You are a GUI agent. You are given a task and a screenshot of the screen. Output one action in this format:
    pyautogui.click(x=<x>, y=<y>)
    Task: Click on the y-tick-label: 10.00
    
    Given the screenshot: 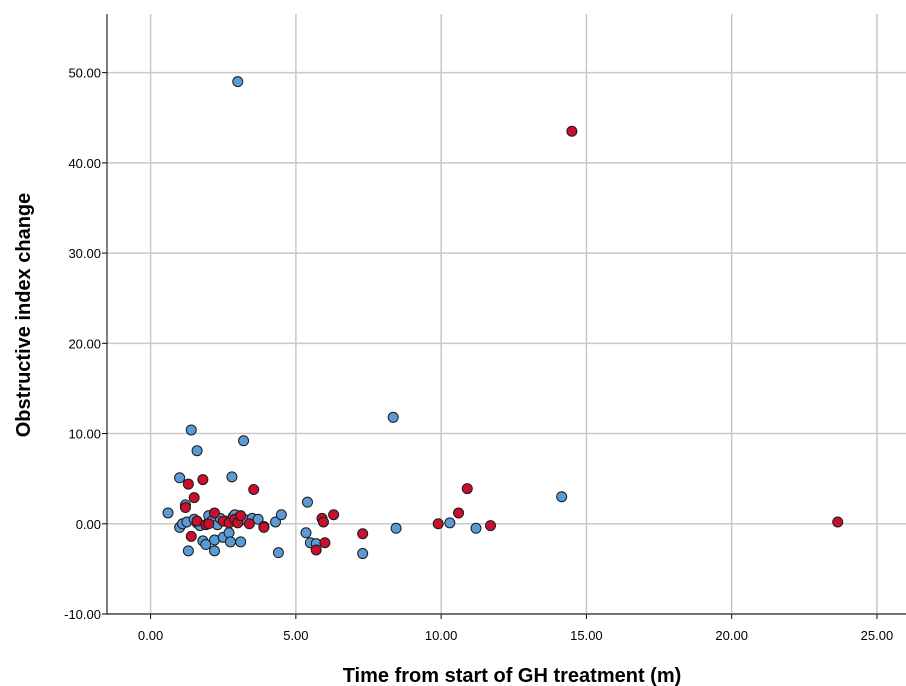 What is the action you would take?
    pyautogui.click(x=84, y=434)
    